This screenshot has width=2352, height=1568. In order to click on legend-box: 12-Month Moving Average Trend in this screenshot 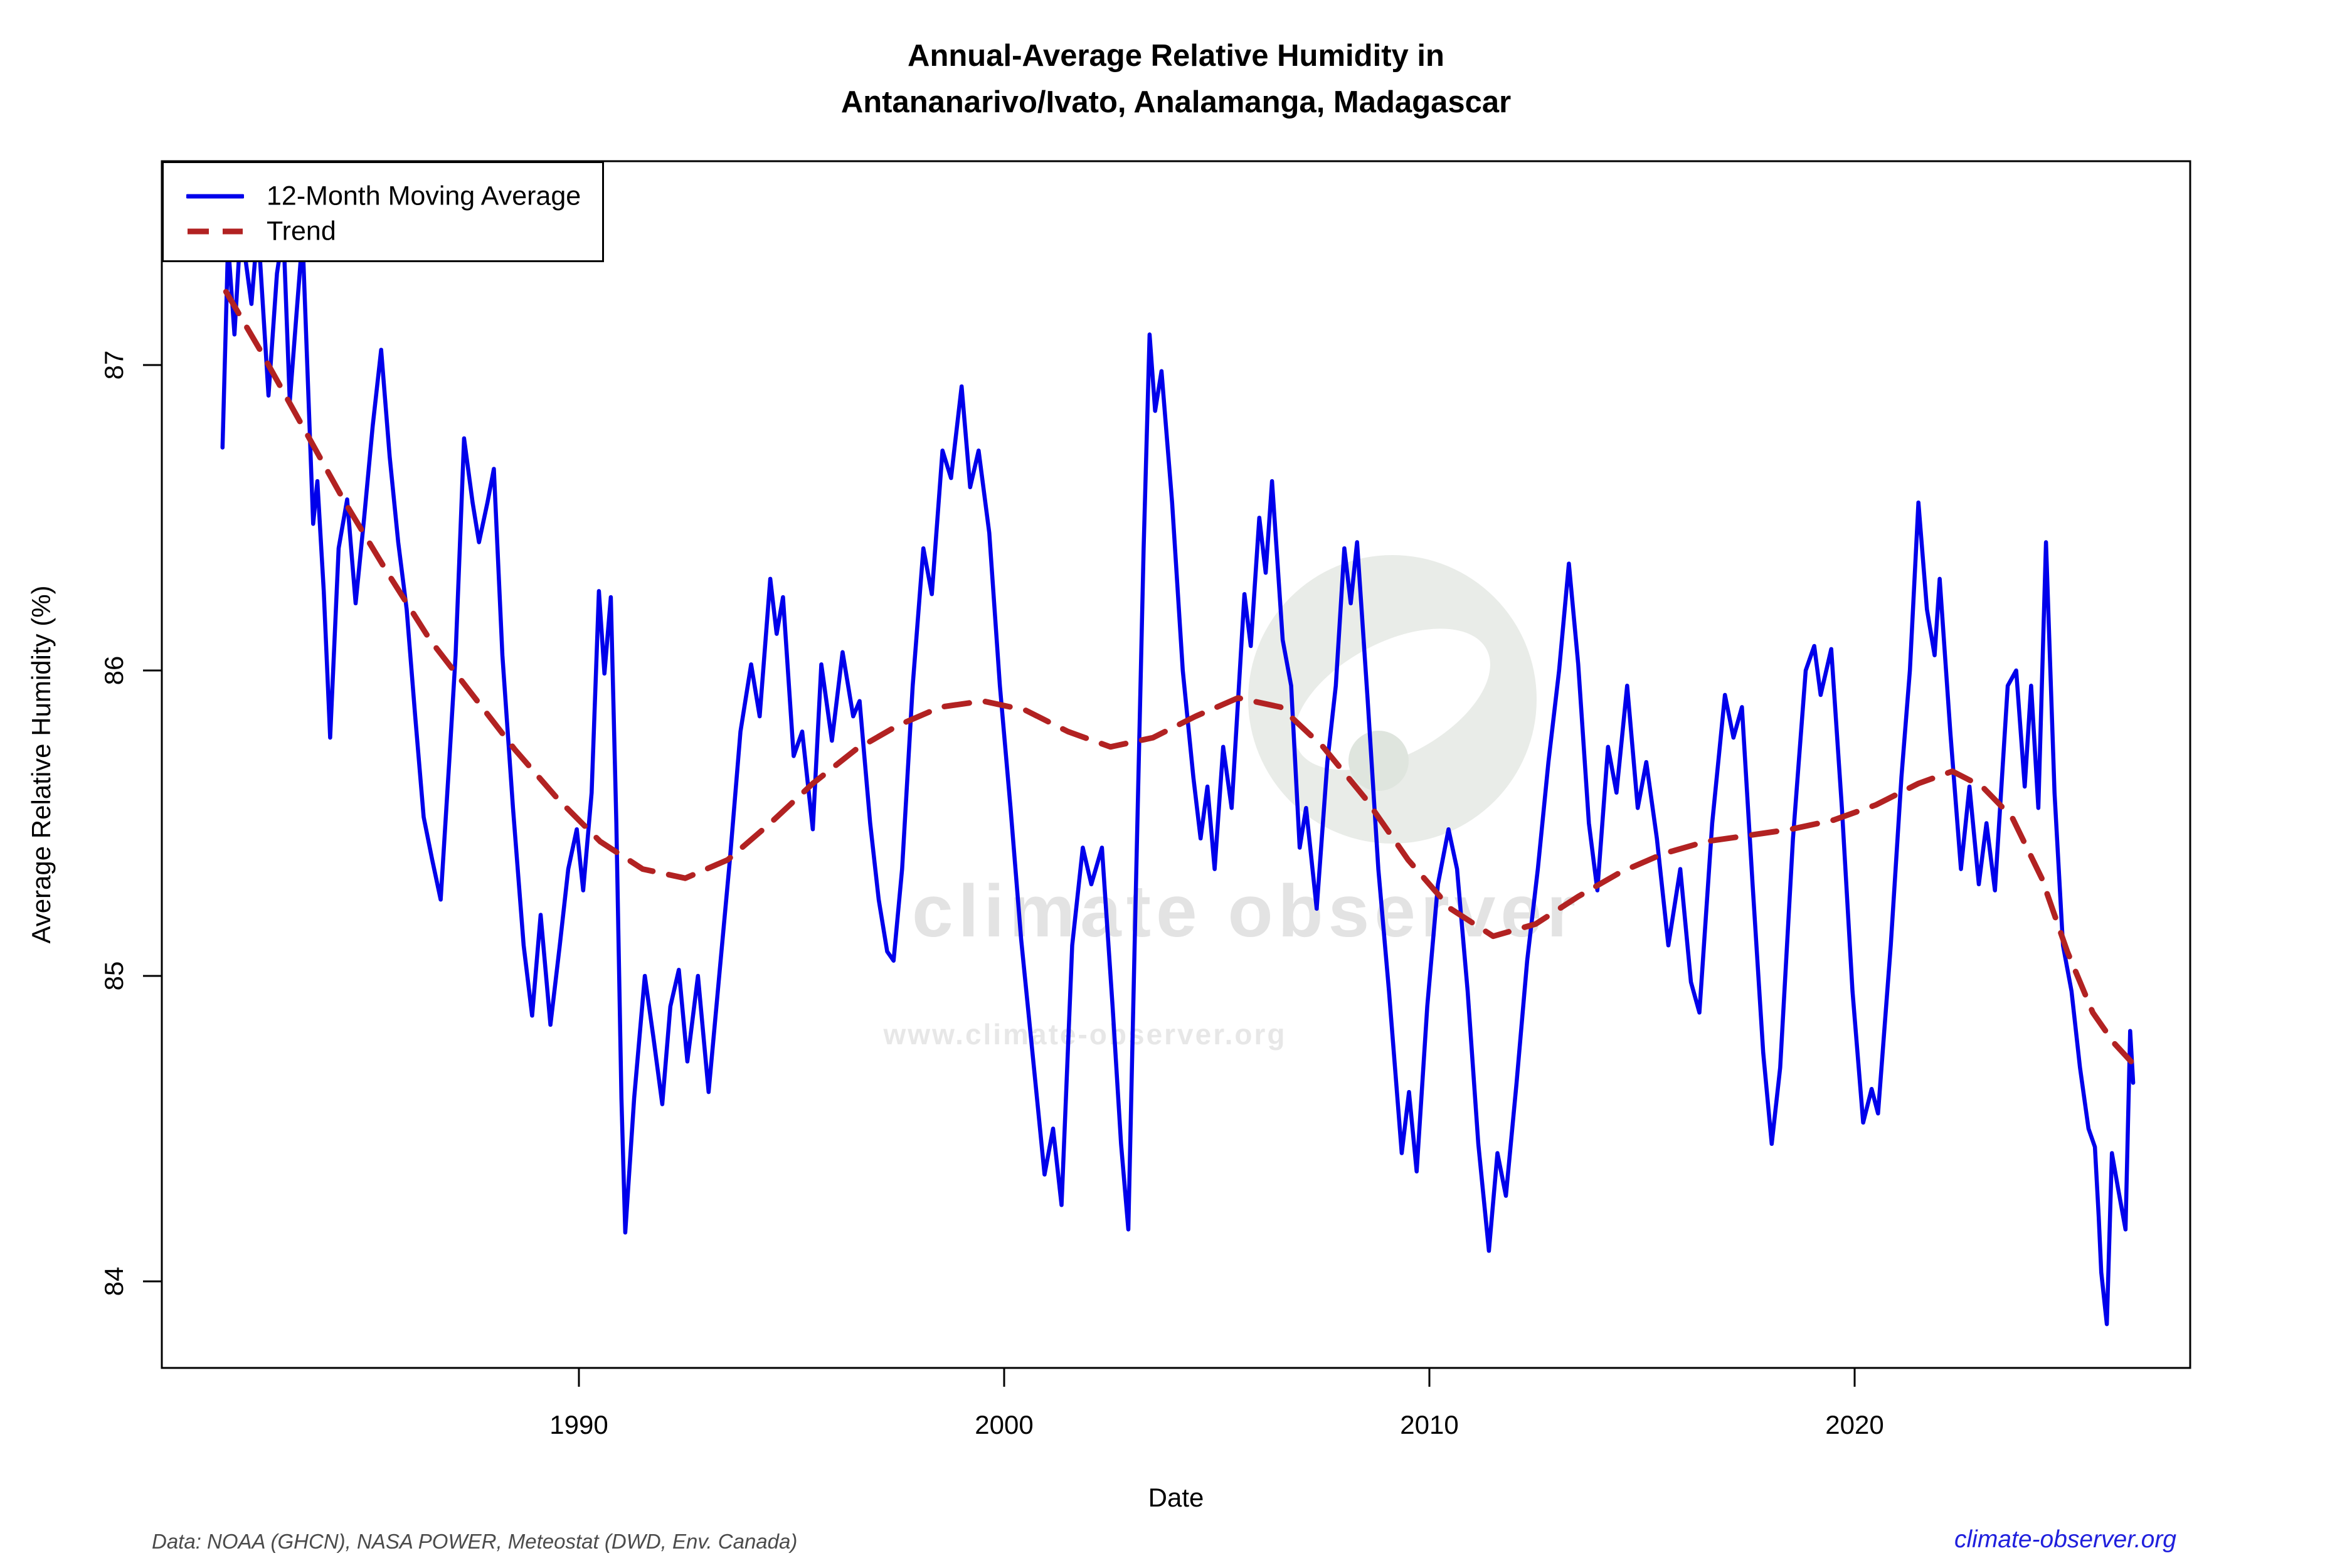, I will do `click(383, 211)`.